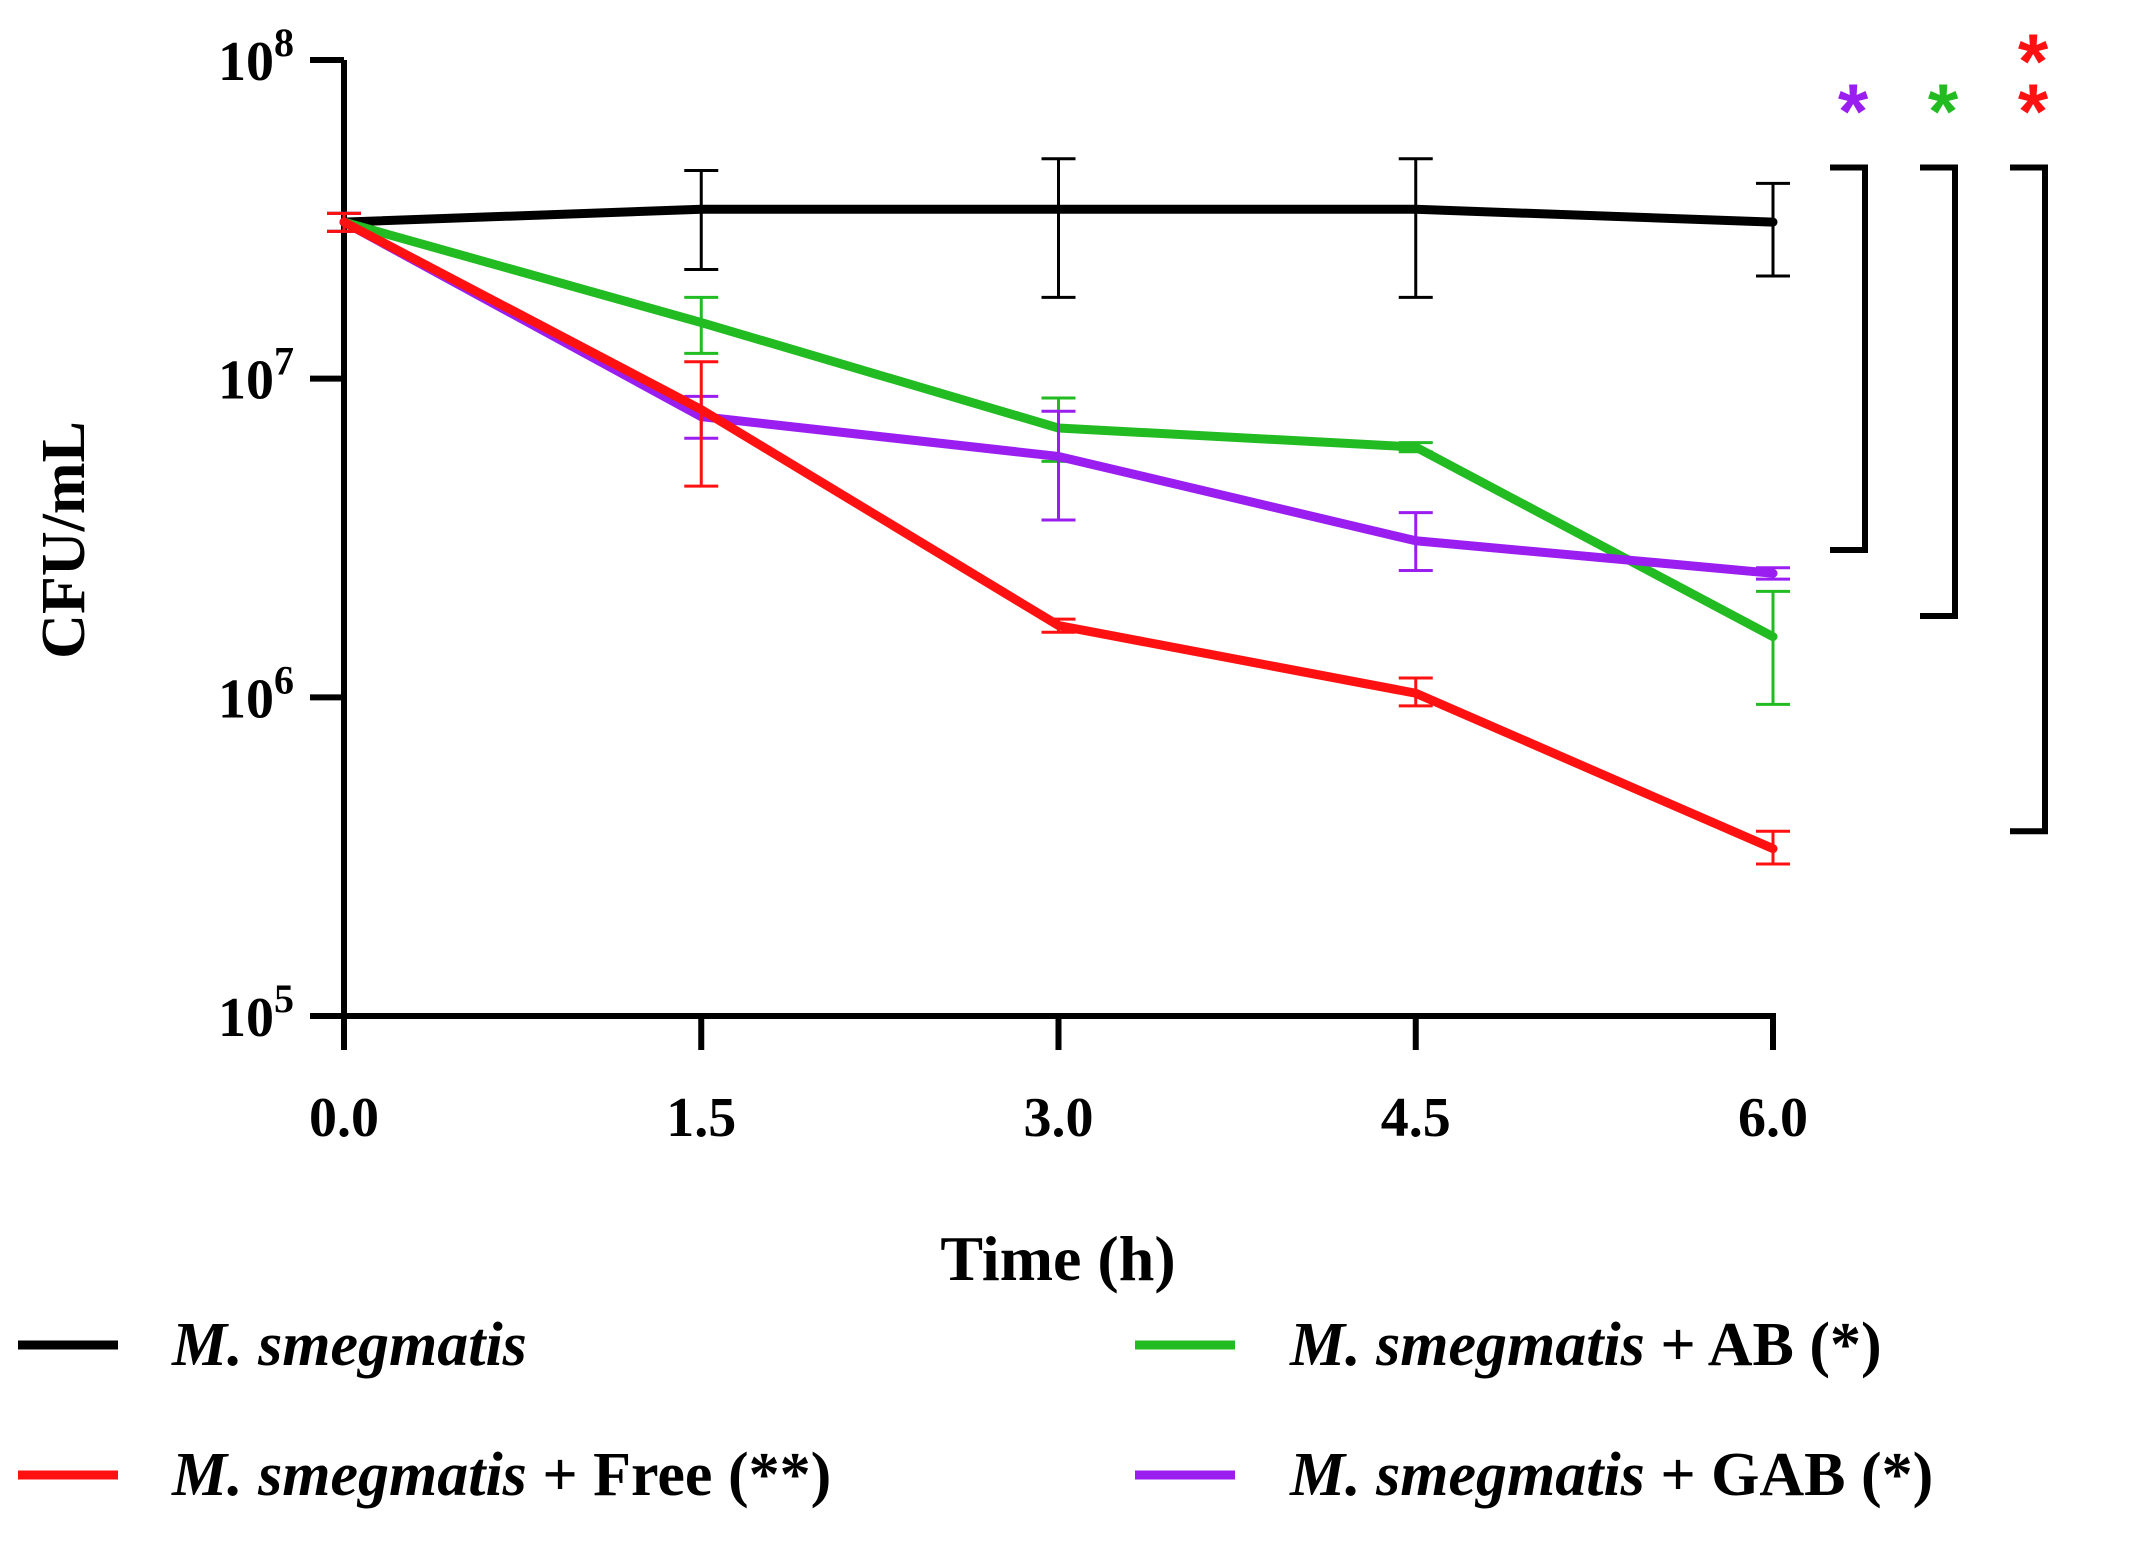 The image size is (2136, 1555). Describe the element at coordinates (1059, 1118) in the screenshot. I see `x-tick-label: 3.0` at that location.